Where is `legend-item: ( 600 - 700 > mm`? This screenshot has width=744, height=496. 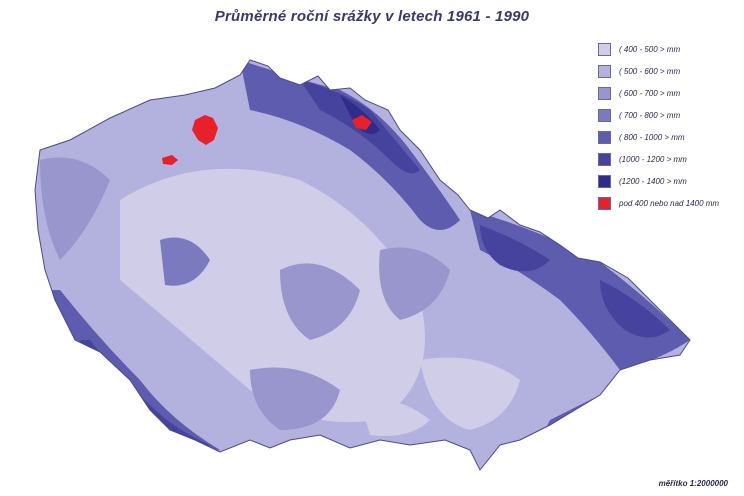 legend-item: ( 600 - 700 > mm is located at coordinates (670, 93).